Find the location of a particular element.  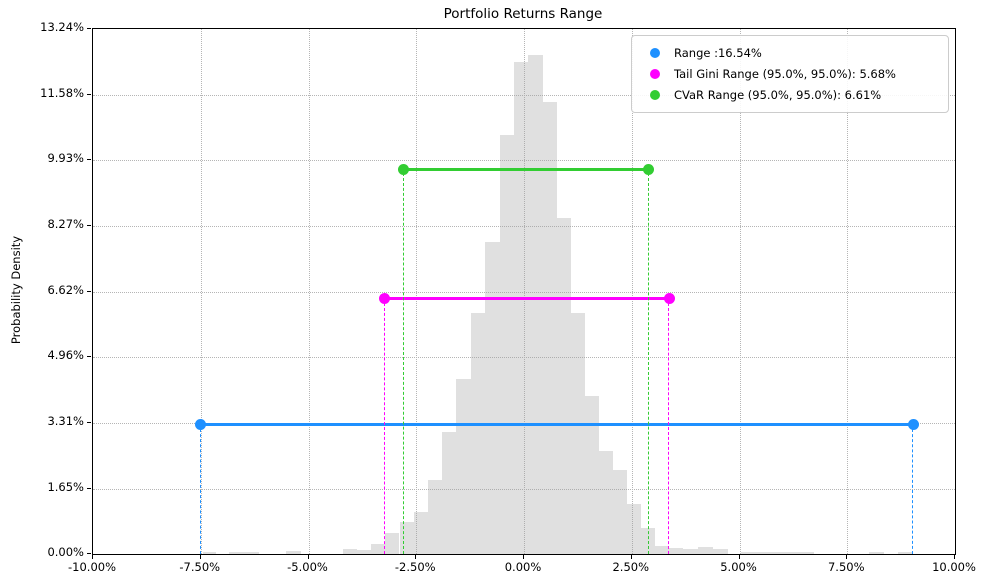

y-tick-label: 4.96% is located at coordinates (65, 355).